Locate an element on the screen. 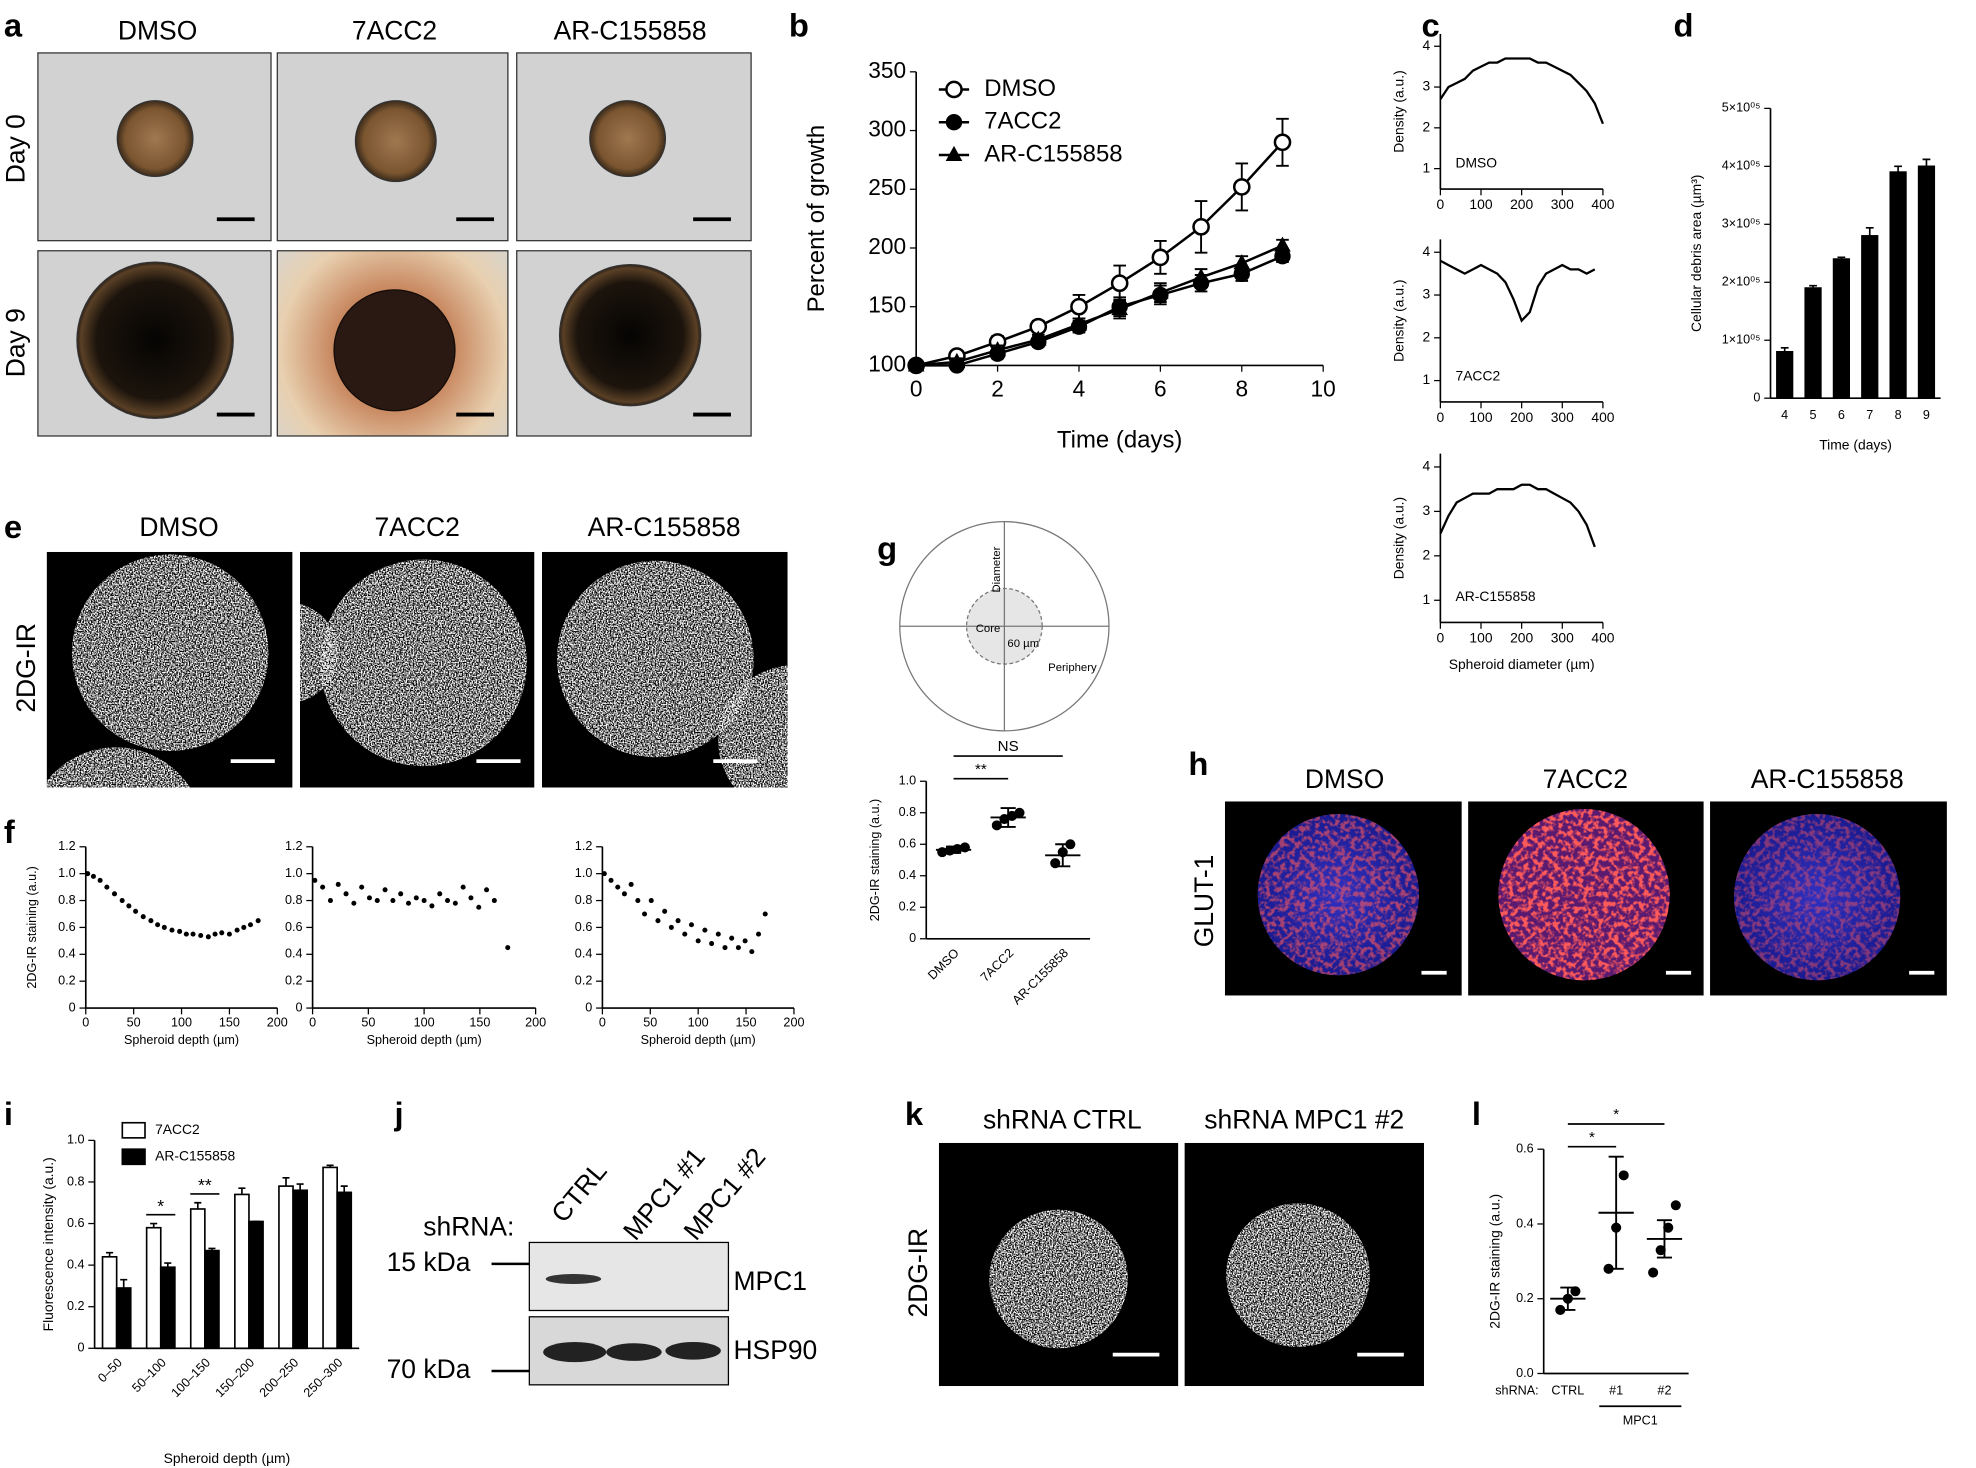 This screenshot has height=1468, width=1976. column-title: 7ACC2 is located at coordinates (1585, 779).